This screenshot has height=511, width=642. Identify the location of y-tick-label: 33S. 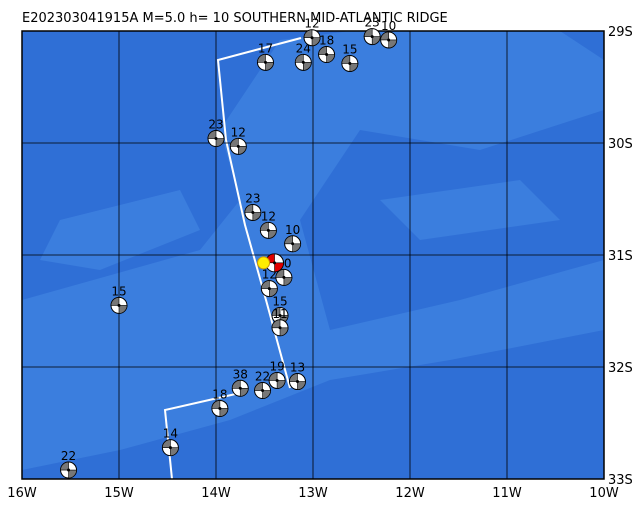
(620, 480).